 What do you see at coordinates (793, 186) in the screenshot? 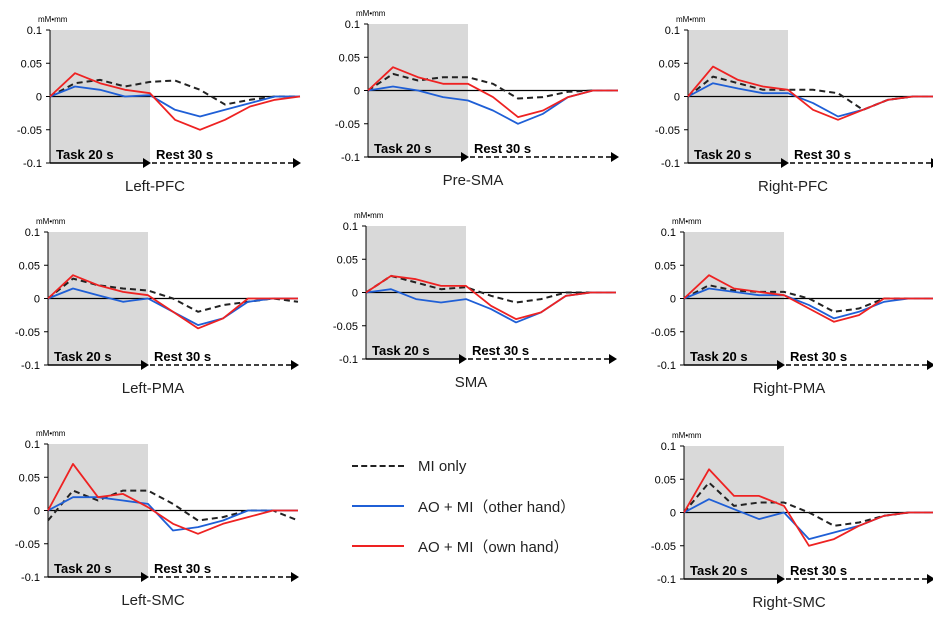
I see `panel-title: Right-PFC` at bounding box center [793, 186].